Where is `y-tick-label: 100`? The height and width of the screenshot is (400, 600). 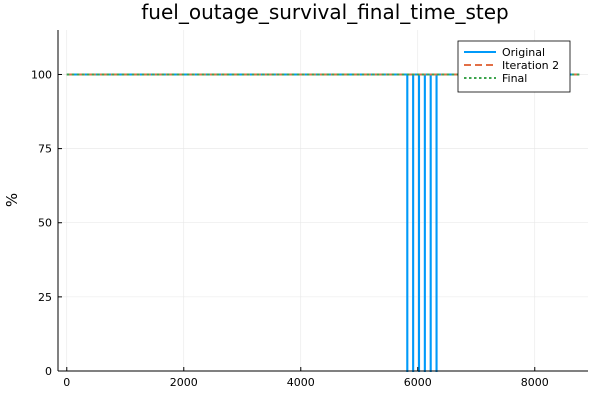 y-tick-label: 100 is located at coordinates (41, 74).